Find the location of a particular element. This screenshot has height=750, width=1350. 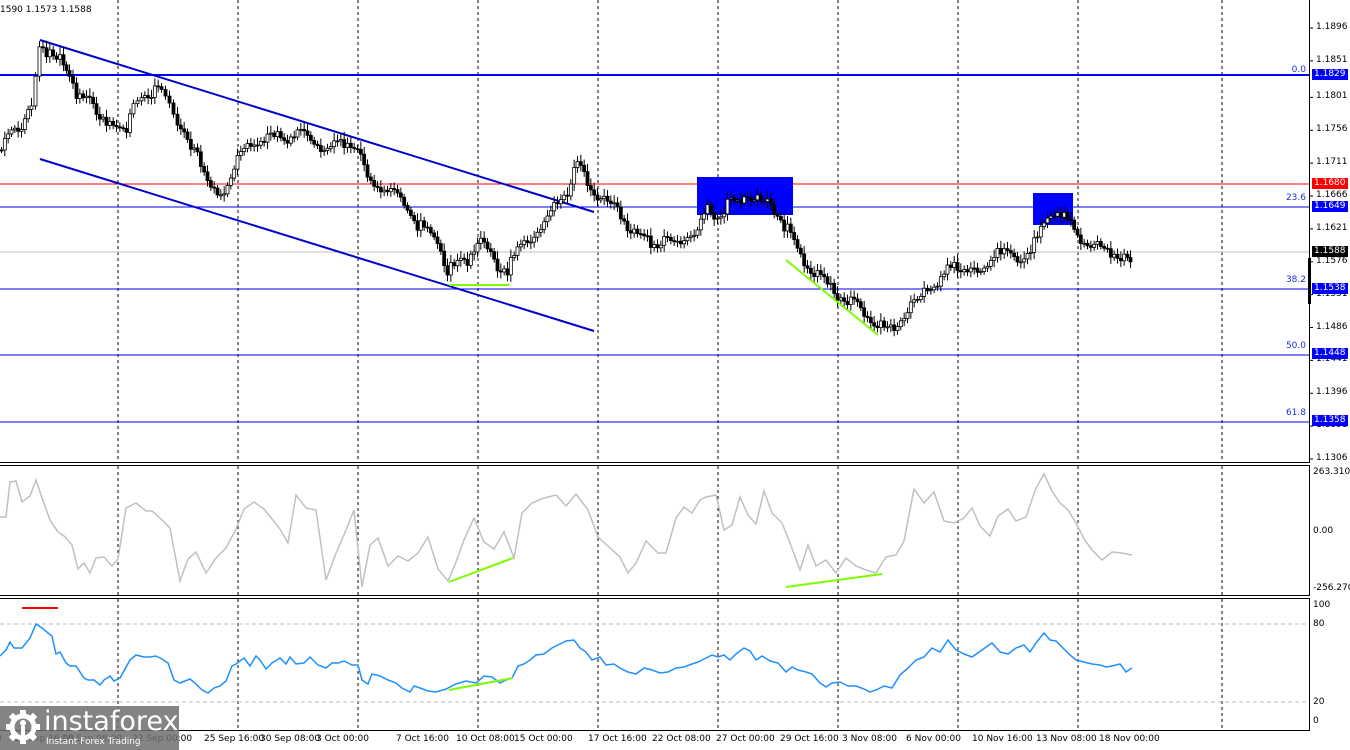

time-label: 10 Oct 08:00 is located at coordinates (485, 739).